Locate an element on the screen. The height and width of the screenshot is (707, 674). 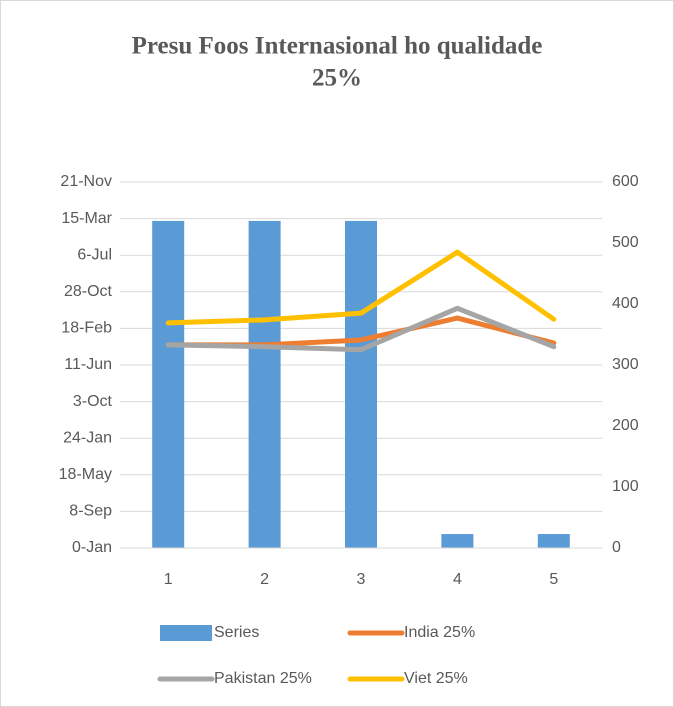
y2-tick-label: 200 is located at coordinates (625, 425).